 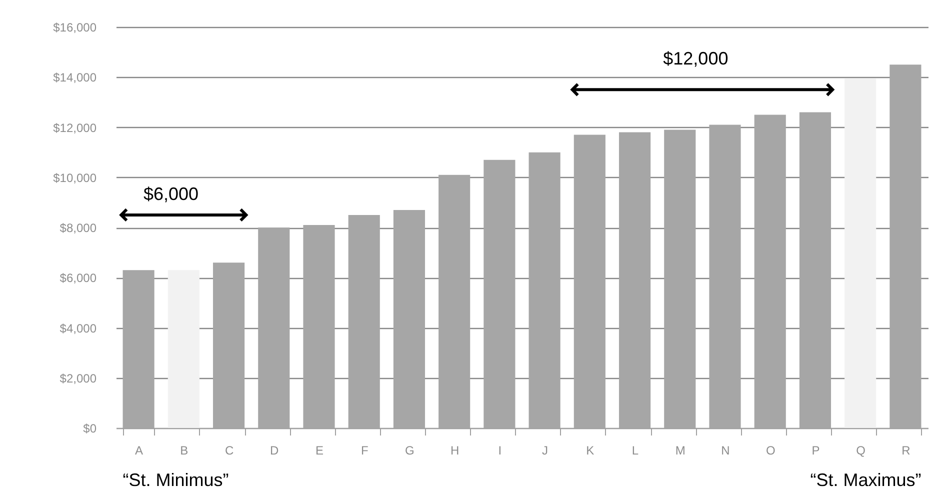 What do you see at coordinates (695, 58) in the screenshot?
I see `annotation: $12,000` at bounding box center [695, 58].